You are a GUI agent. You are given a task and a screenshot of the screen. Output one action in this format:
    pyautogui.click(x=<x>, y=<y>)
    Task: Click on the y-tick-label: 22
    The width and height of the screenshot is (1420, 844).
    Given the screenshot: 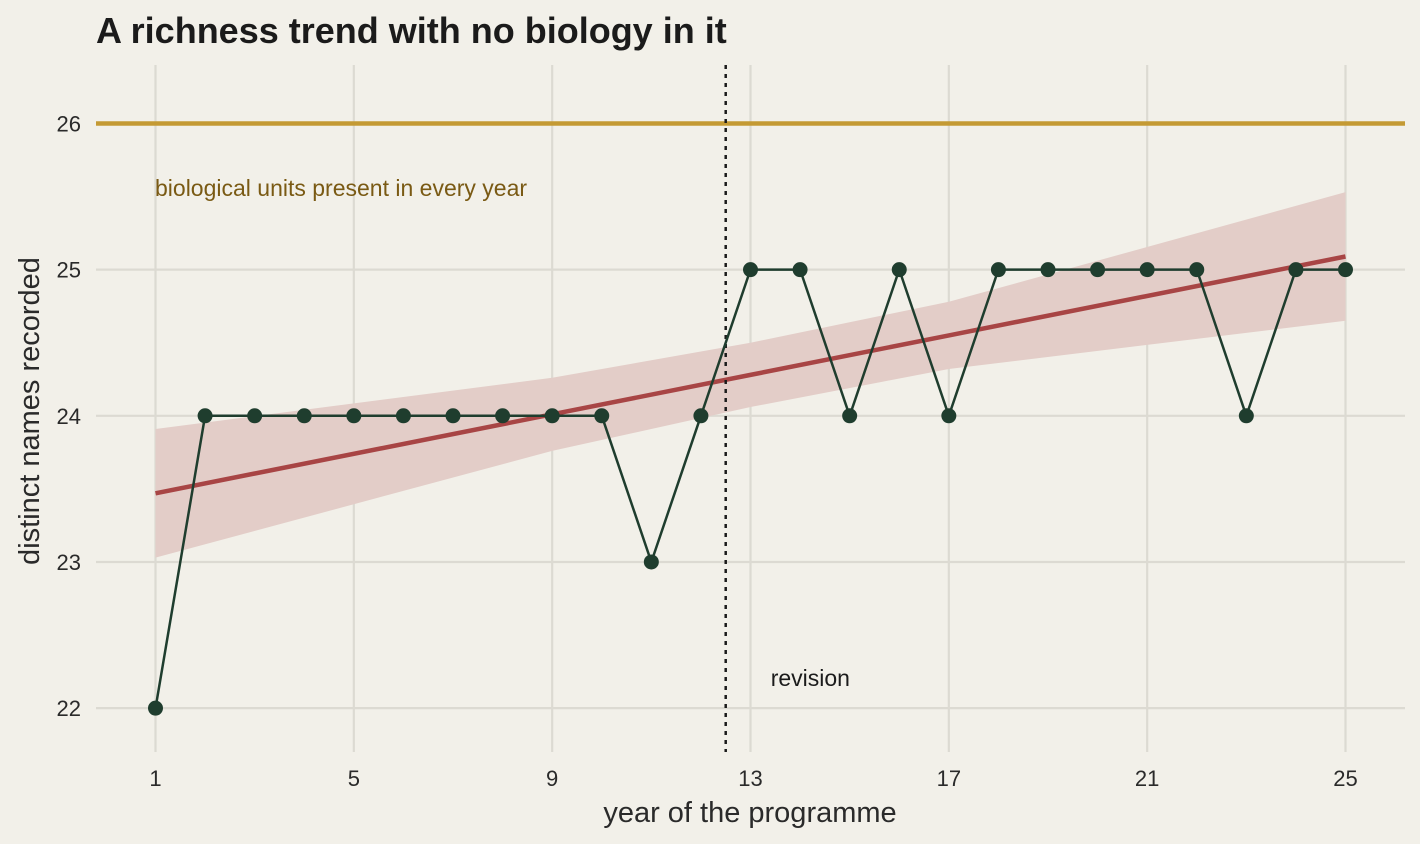 What is the action you would take?
    pyautogui.click(x=69, y=708)
    